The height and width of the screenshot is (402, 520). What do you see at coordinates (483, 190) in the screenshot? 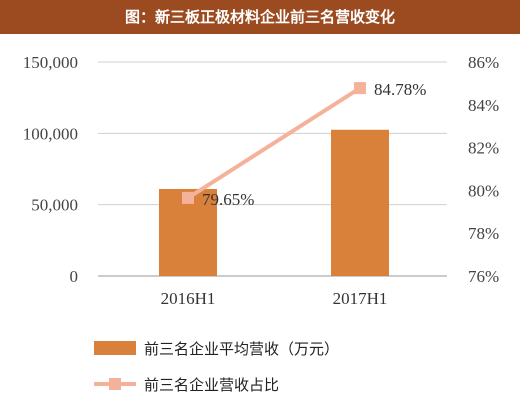
I see `right-tick-label: 80%` at bounding box center [483, 190].